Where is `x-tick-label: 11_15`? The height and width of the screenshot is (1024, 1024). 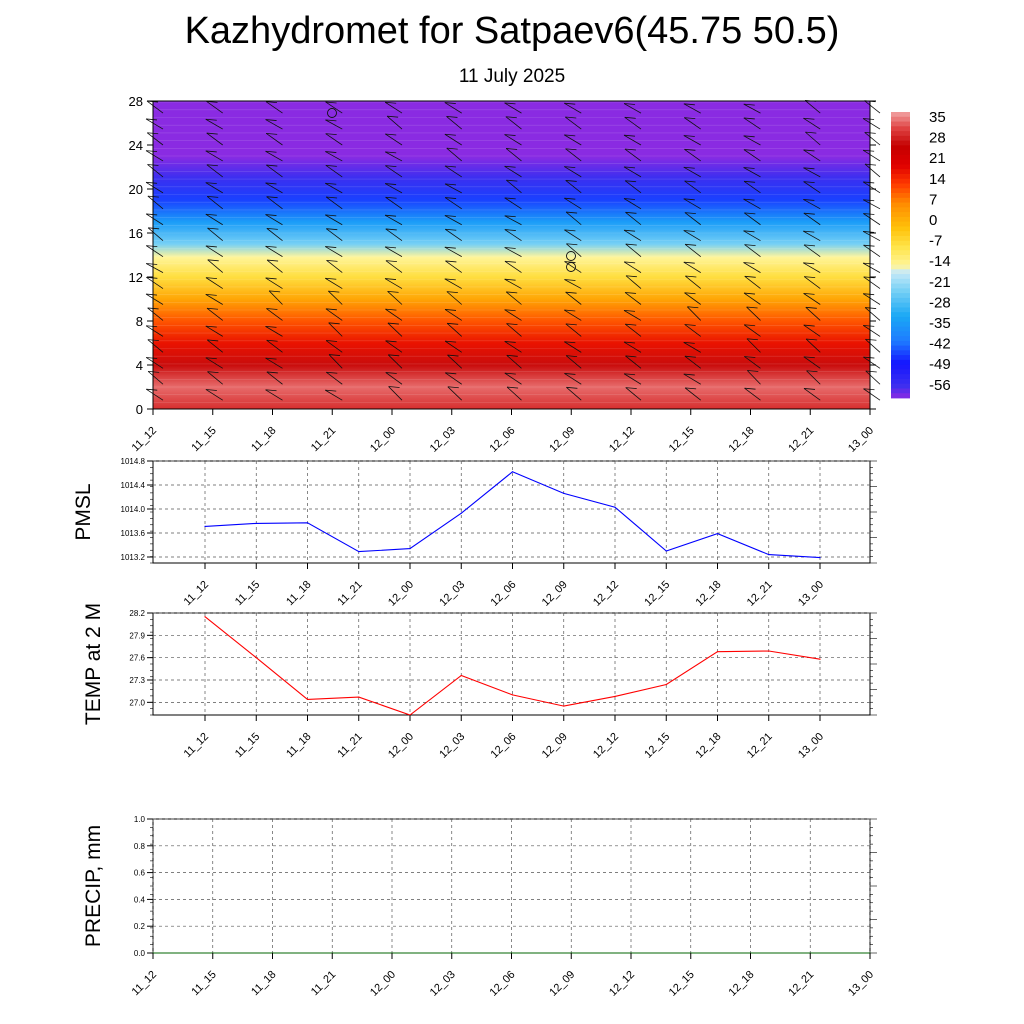
x-tick-label: 11_15 is located at coordinates (204, 984).